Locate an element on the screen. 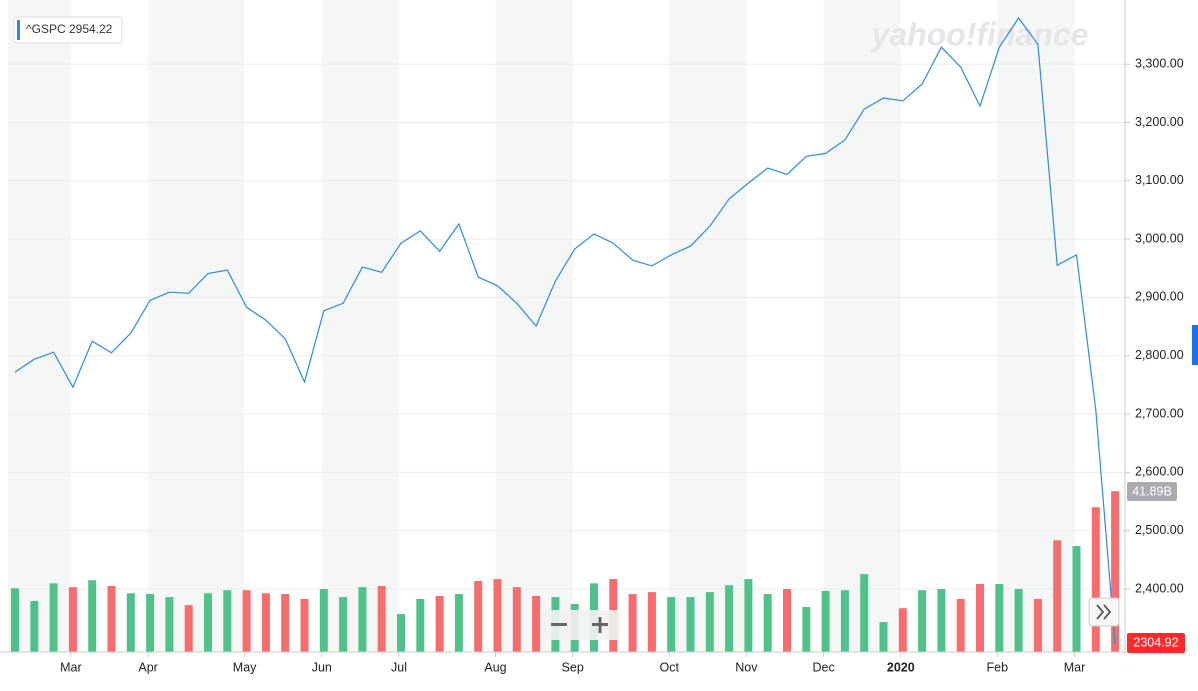 The width and height of the screenshot is (1198, 691). x-tick-label: 2020 is located at coordinates (901, 667).